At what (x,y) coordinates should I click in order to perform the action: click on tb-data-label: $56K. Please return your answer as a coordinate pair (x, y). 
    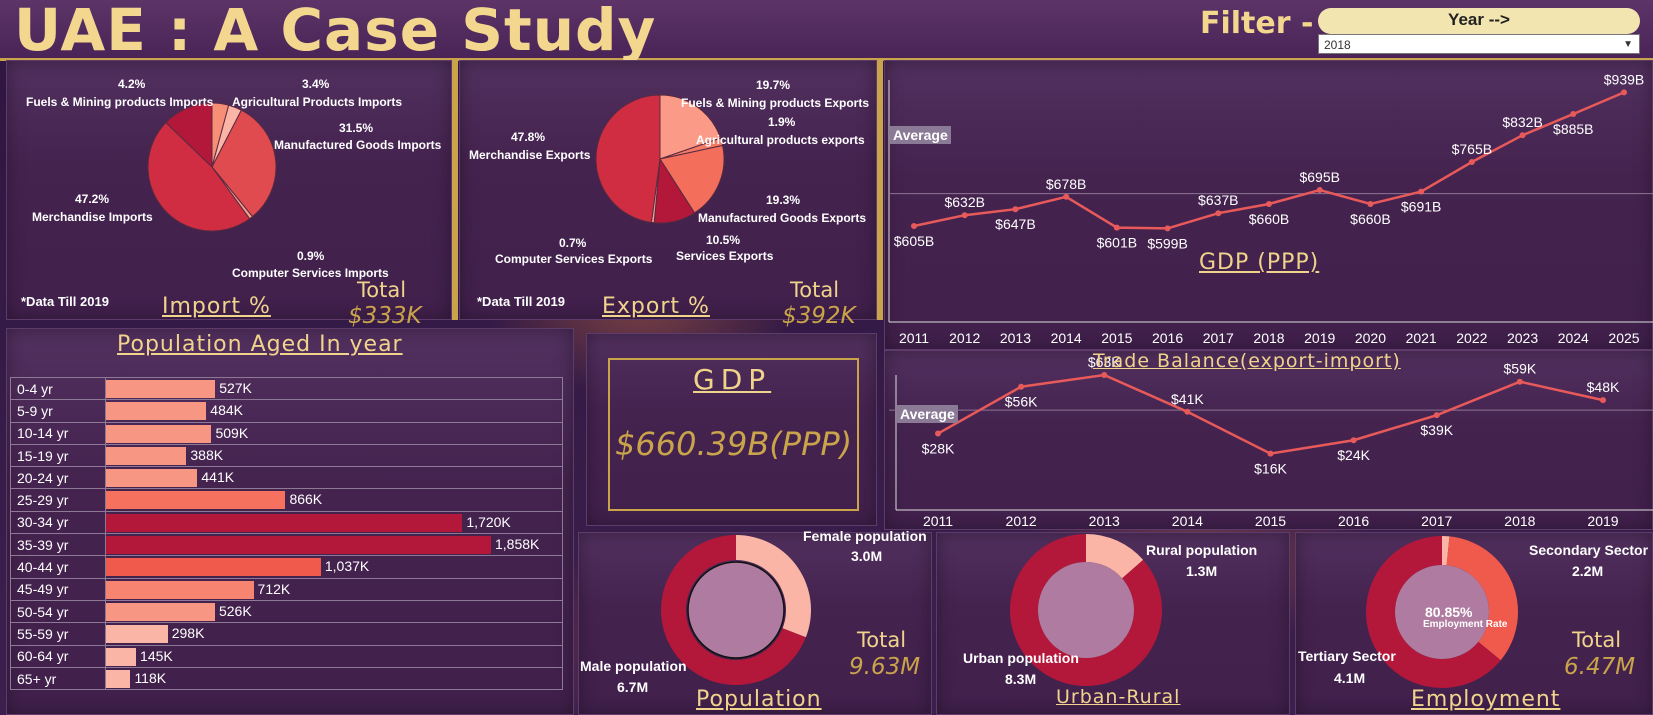
    Looking at the image, I should click on (1021, 402).